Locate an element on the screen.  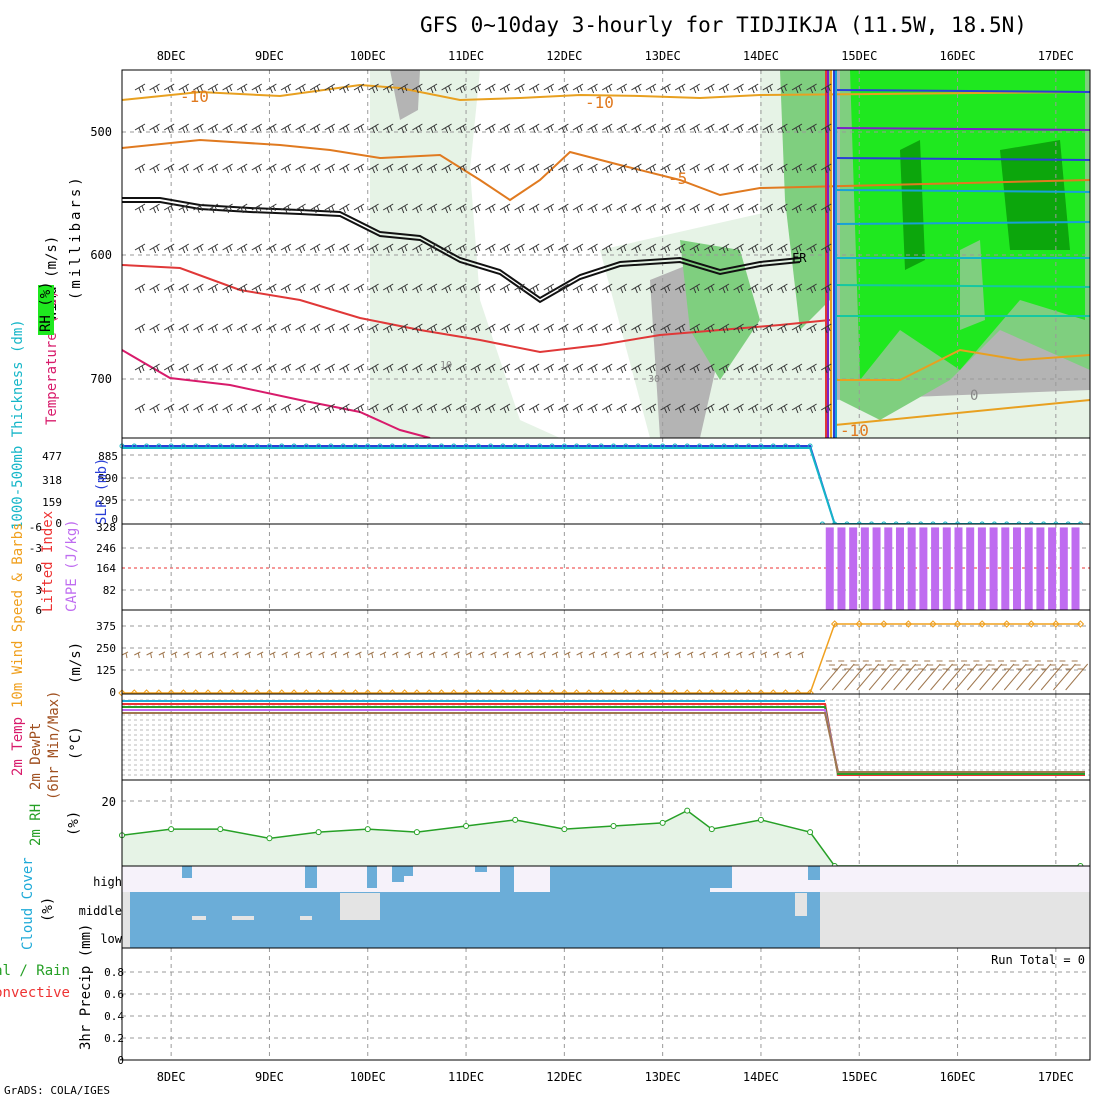
contour-label: FR is located at coordinates (799, 258).